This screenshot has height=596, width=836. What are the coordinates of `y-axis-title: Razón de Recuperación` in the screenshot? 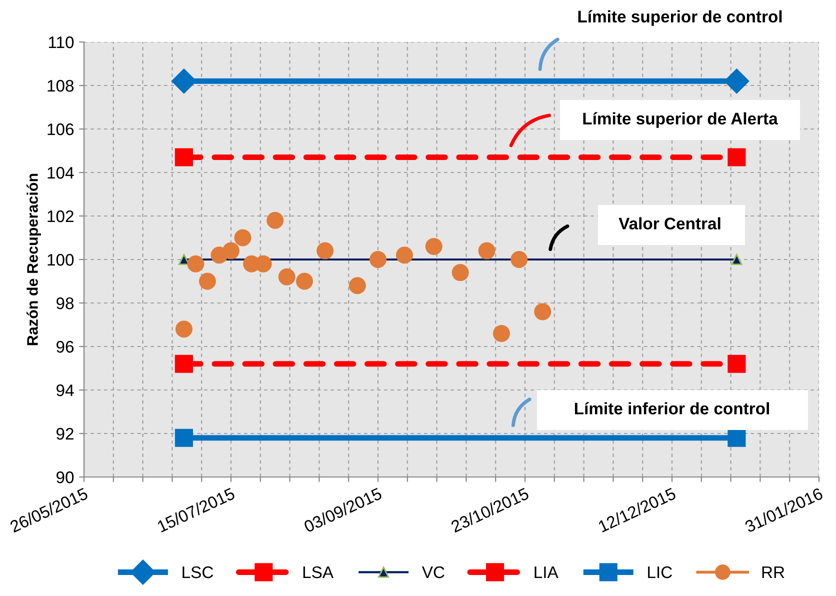 It's located at (33, 260).